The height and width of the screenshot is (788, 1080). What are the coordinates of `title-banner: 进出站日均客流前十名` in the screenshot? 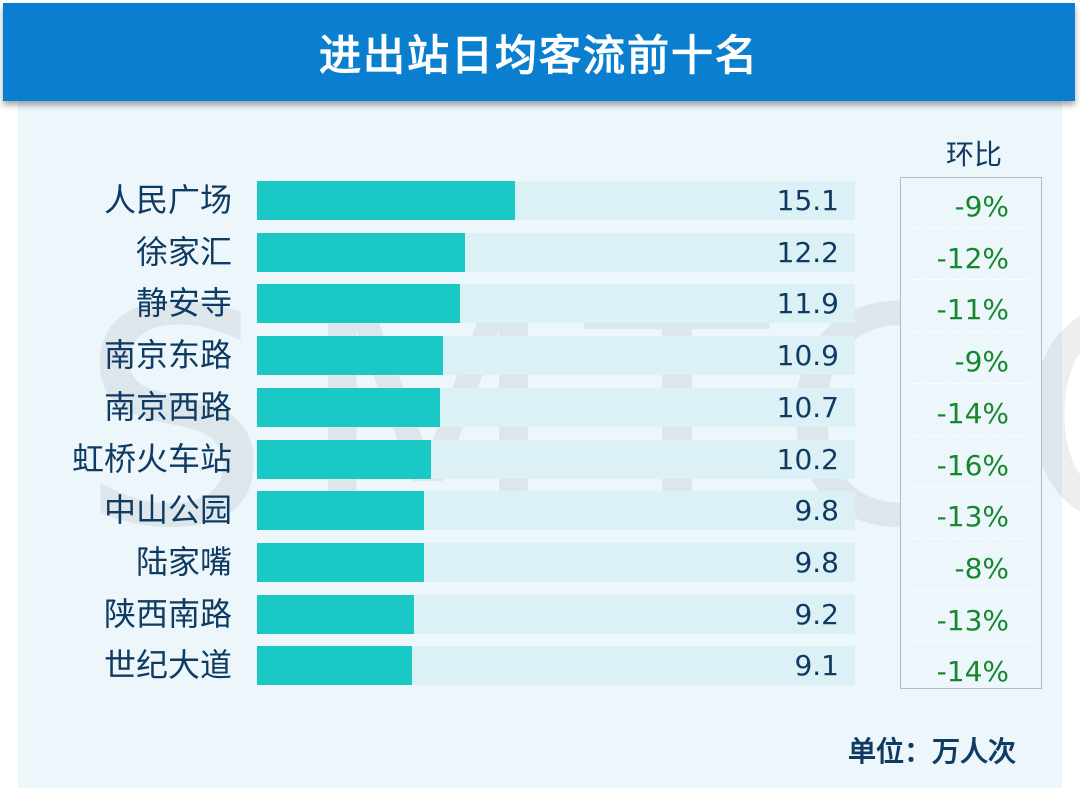 It's located at (539, 52).